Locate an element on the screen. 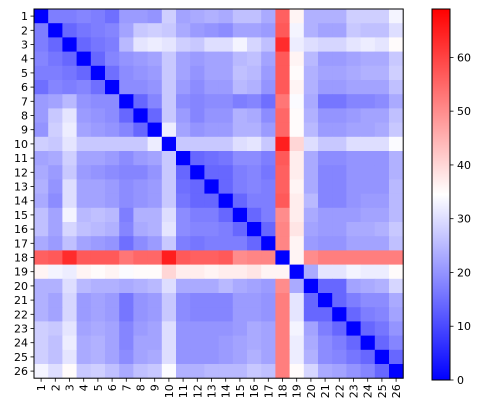  y-tick-label: 10 is located at coordinates (21, 144).